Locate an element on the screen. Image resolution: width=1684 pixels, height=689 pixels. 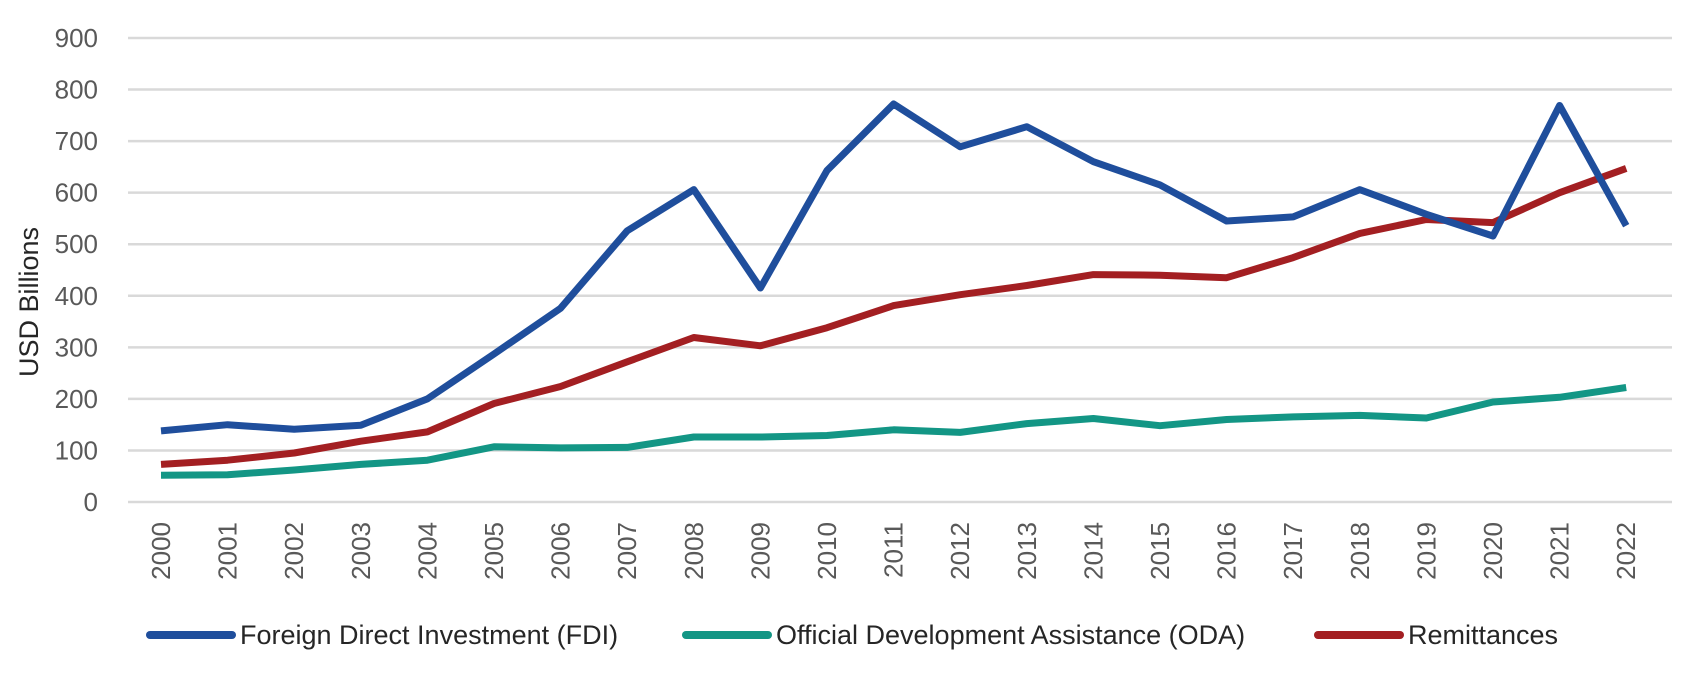
x-tick-label: 2013 is located at coordinates (1027, 551).